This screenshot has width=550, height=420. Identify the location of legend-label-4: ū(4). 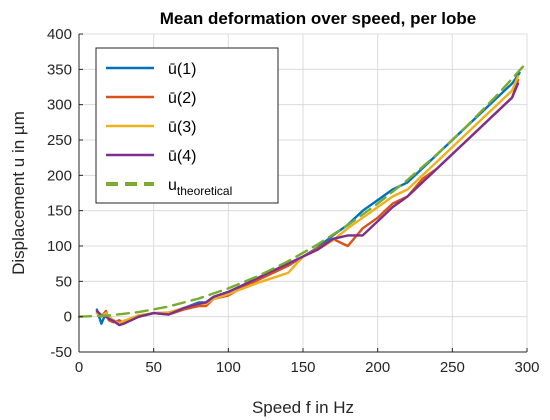
(182, 156).